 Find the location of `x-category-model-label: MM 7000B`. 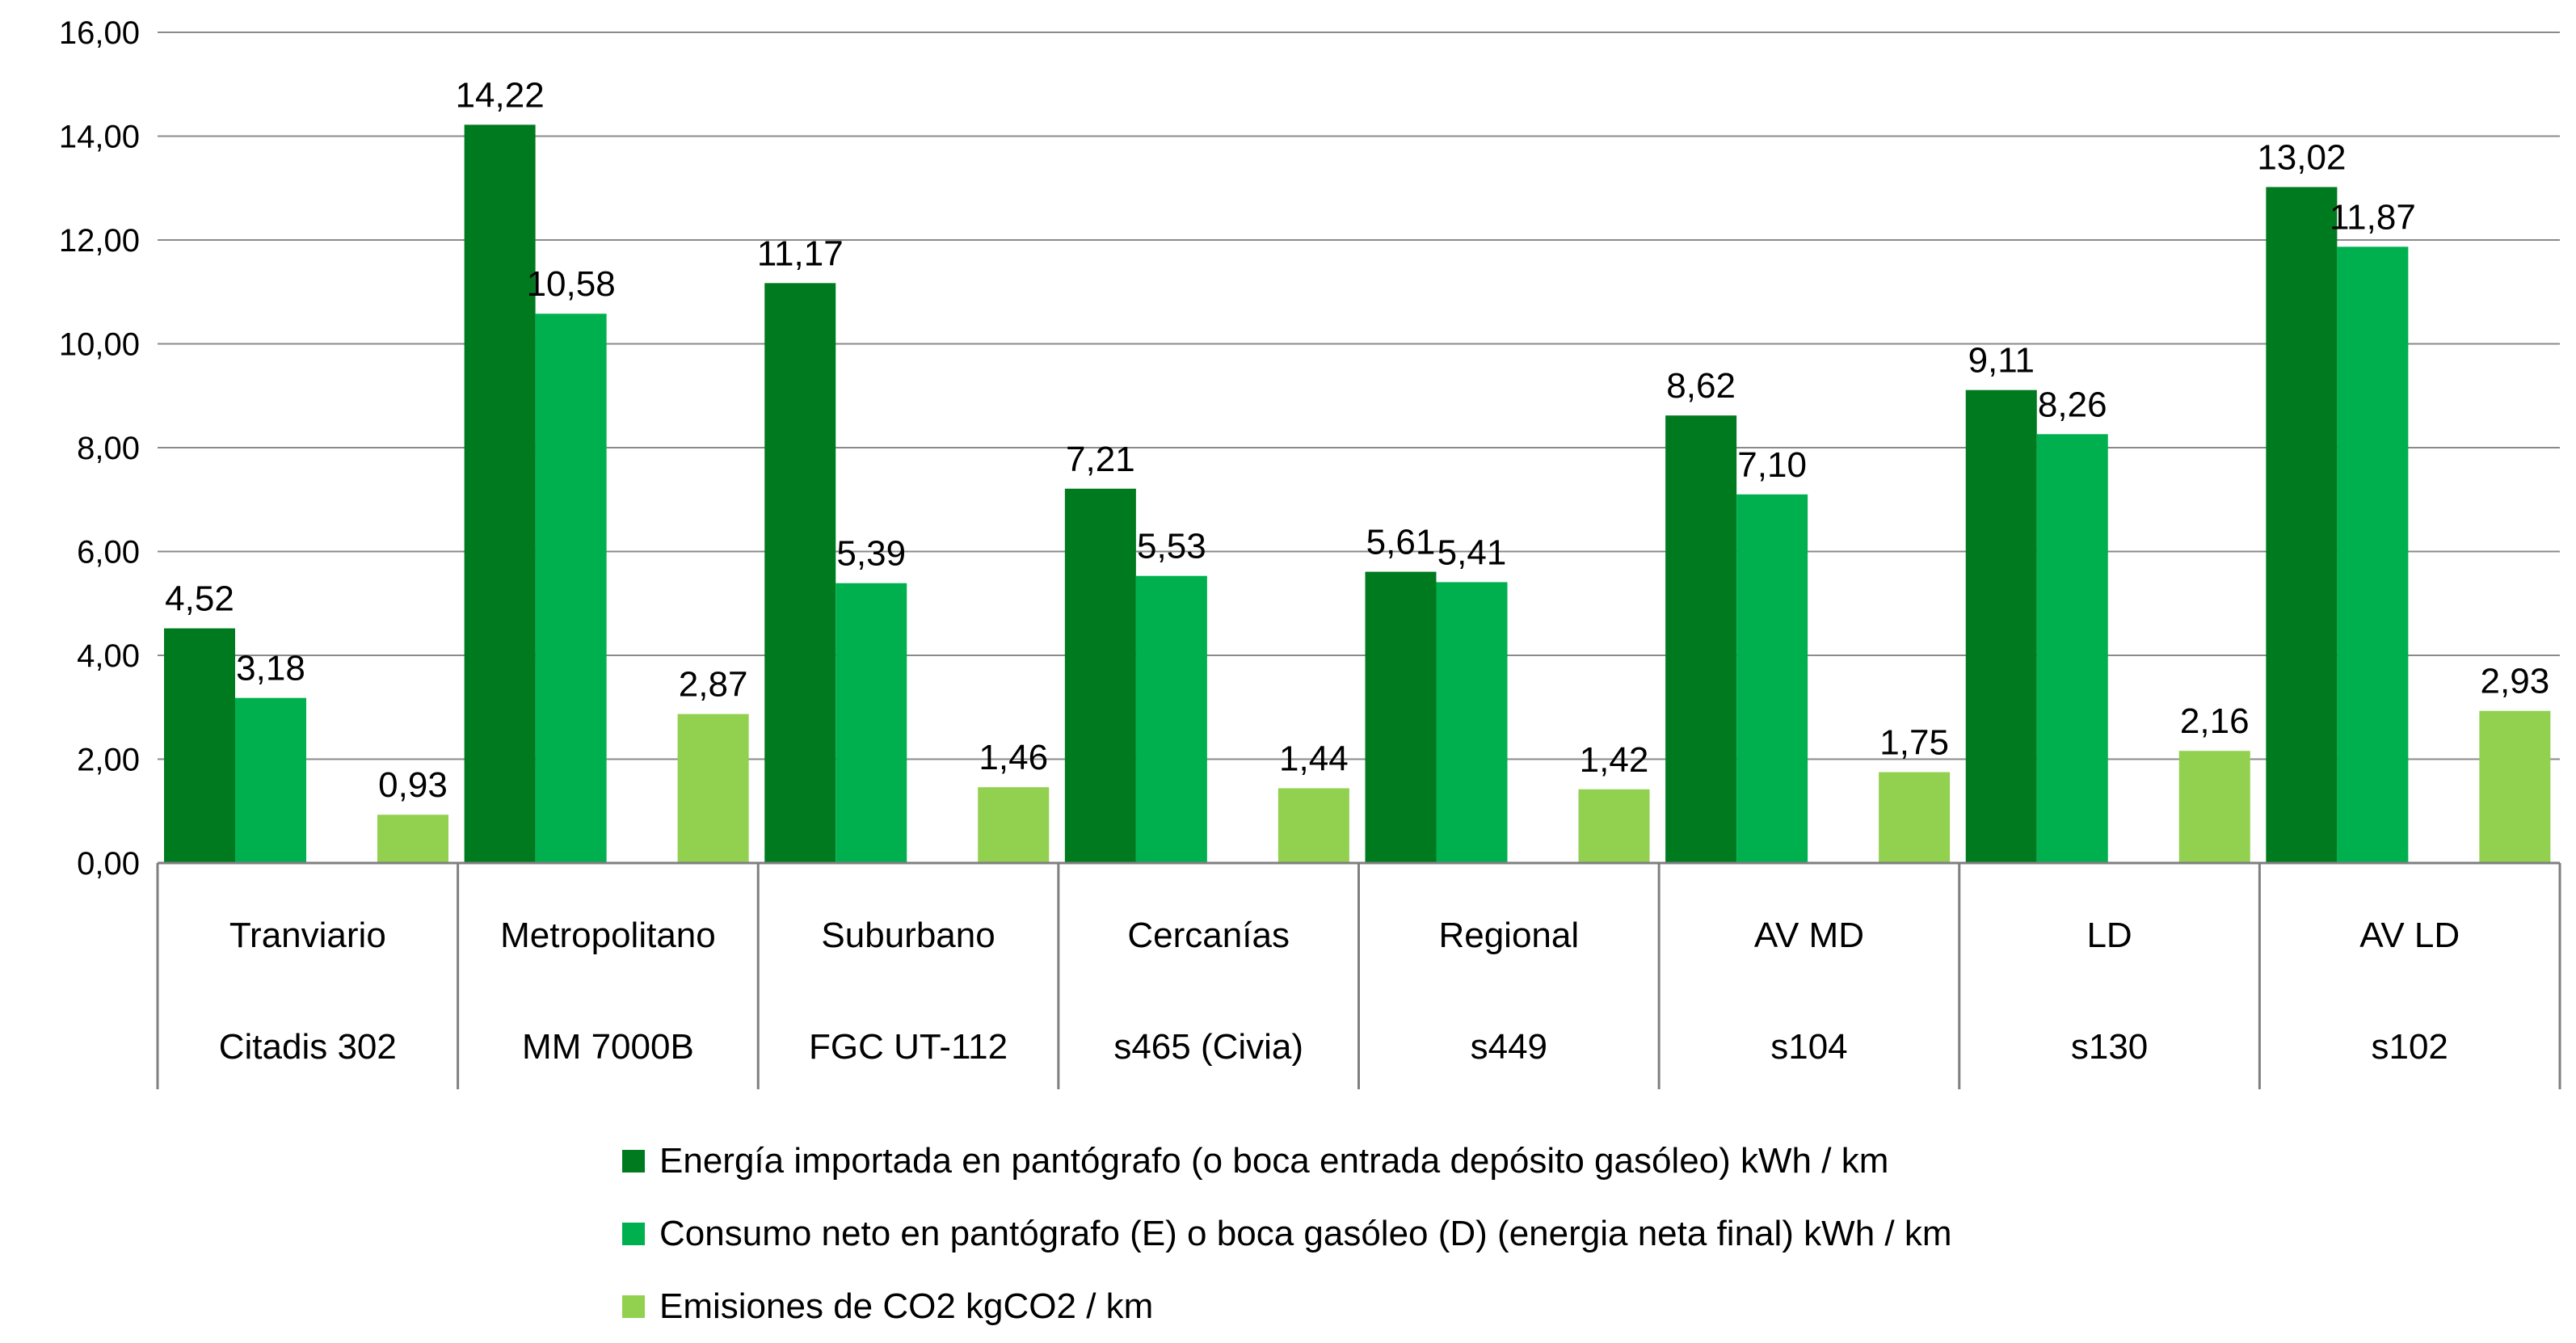

x-category-model-label: MM 7000B is located at coordinates (608, 1047).